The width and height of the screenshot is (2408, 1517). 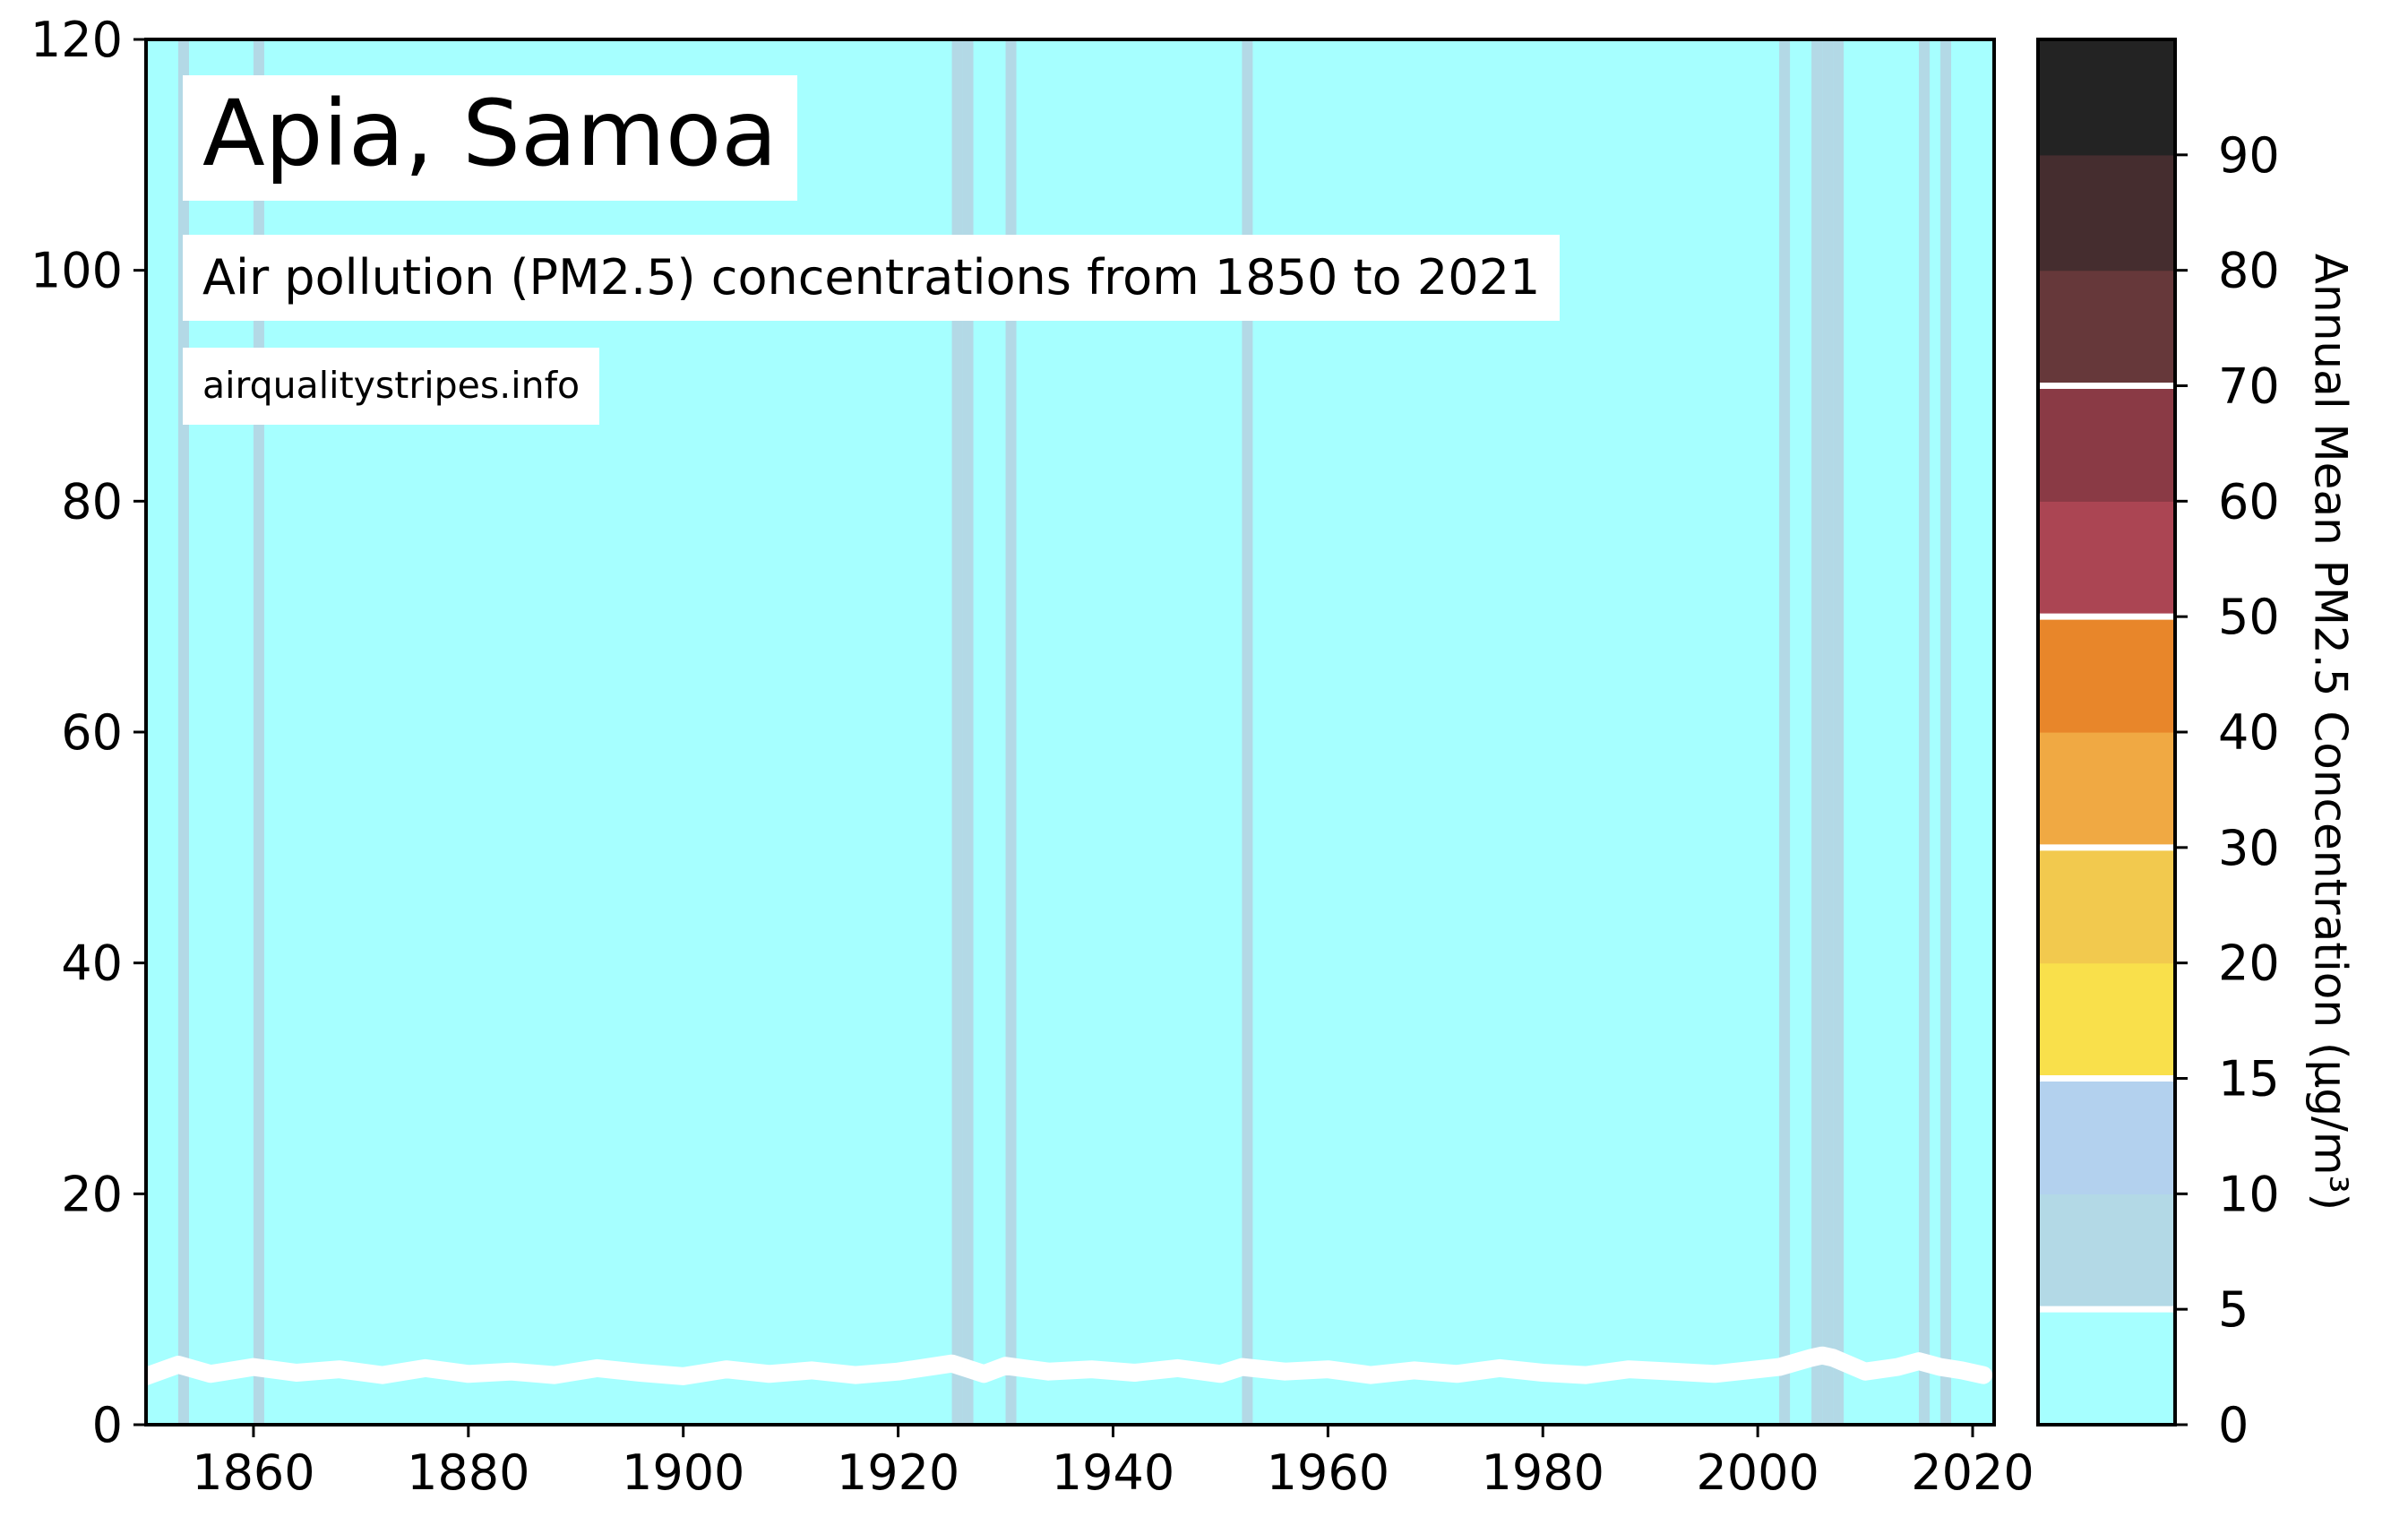 I want to click on colorbar-tick-label: 20, so click(x=2249, y=963).